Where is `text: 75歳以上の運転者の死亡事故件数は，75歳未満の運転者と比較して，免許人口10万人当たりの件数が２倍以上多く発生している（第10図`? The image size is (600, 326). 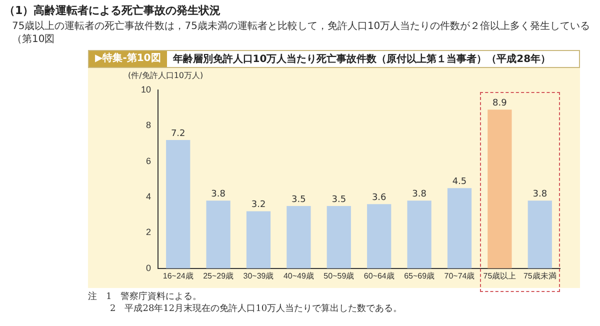
text: 75歳以上の運転者の死亡事故件数は，75歳未満の運転者と比較して，免許人口10万人当たりの件数が２倍以上多く発生している（第10図 is located at coordinates (302, 33).